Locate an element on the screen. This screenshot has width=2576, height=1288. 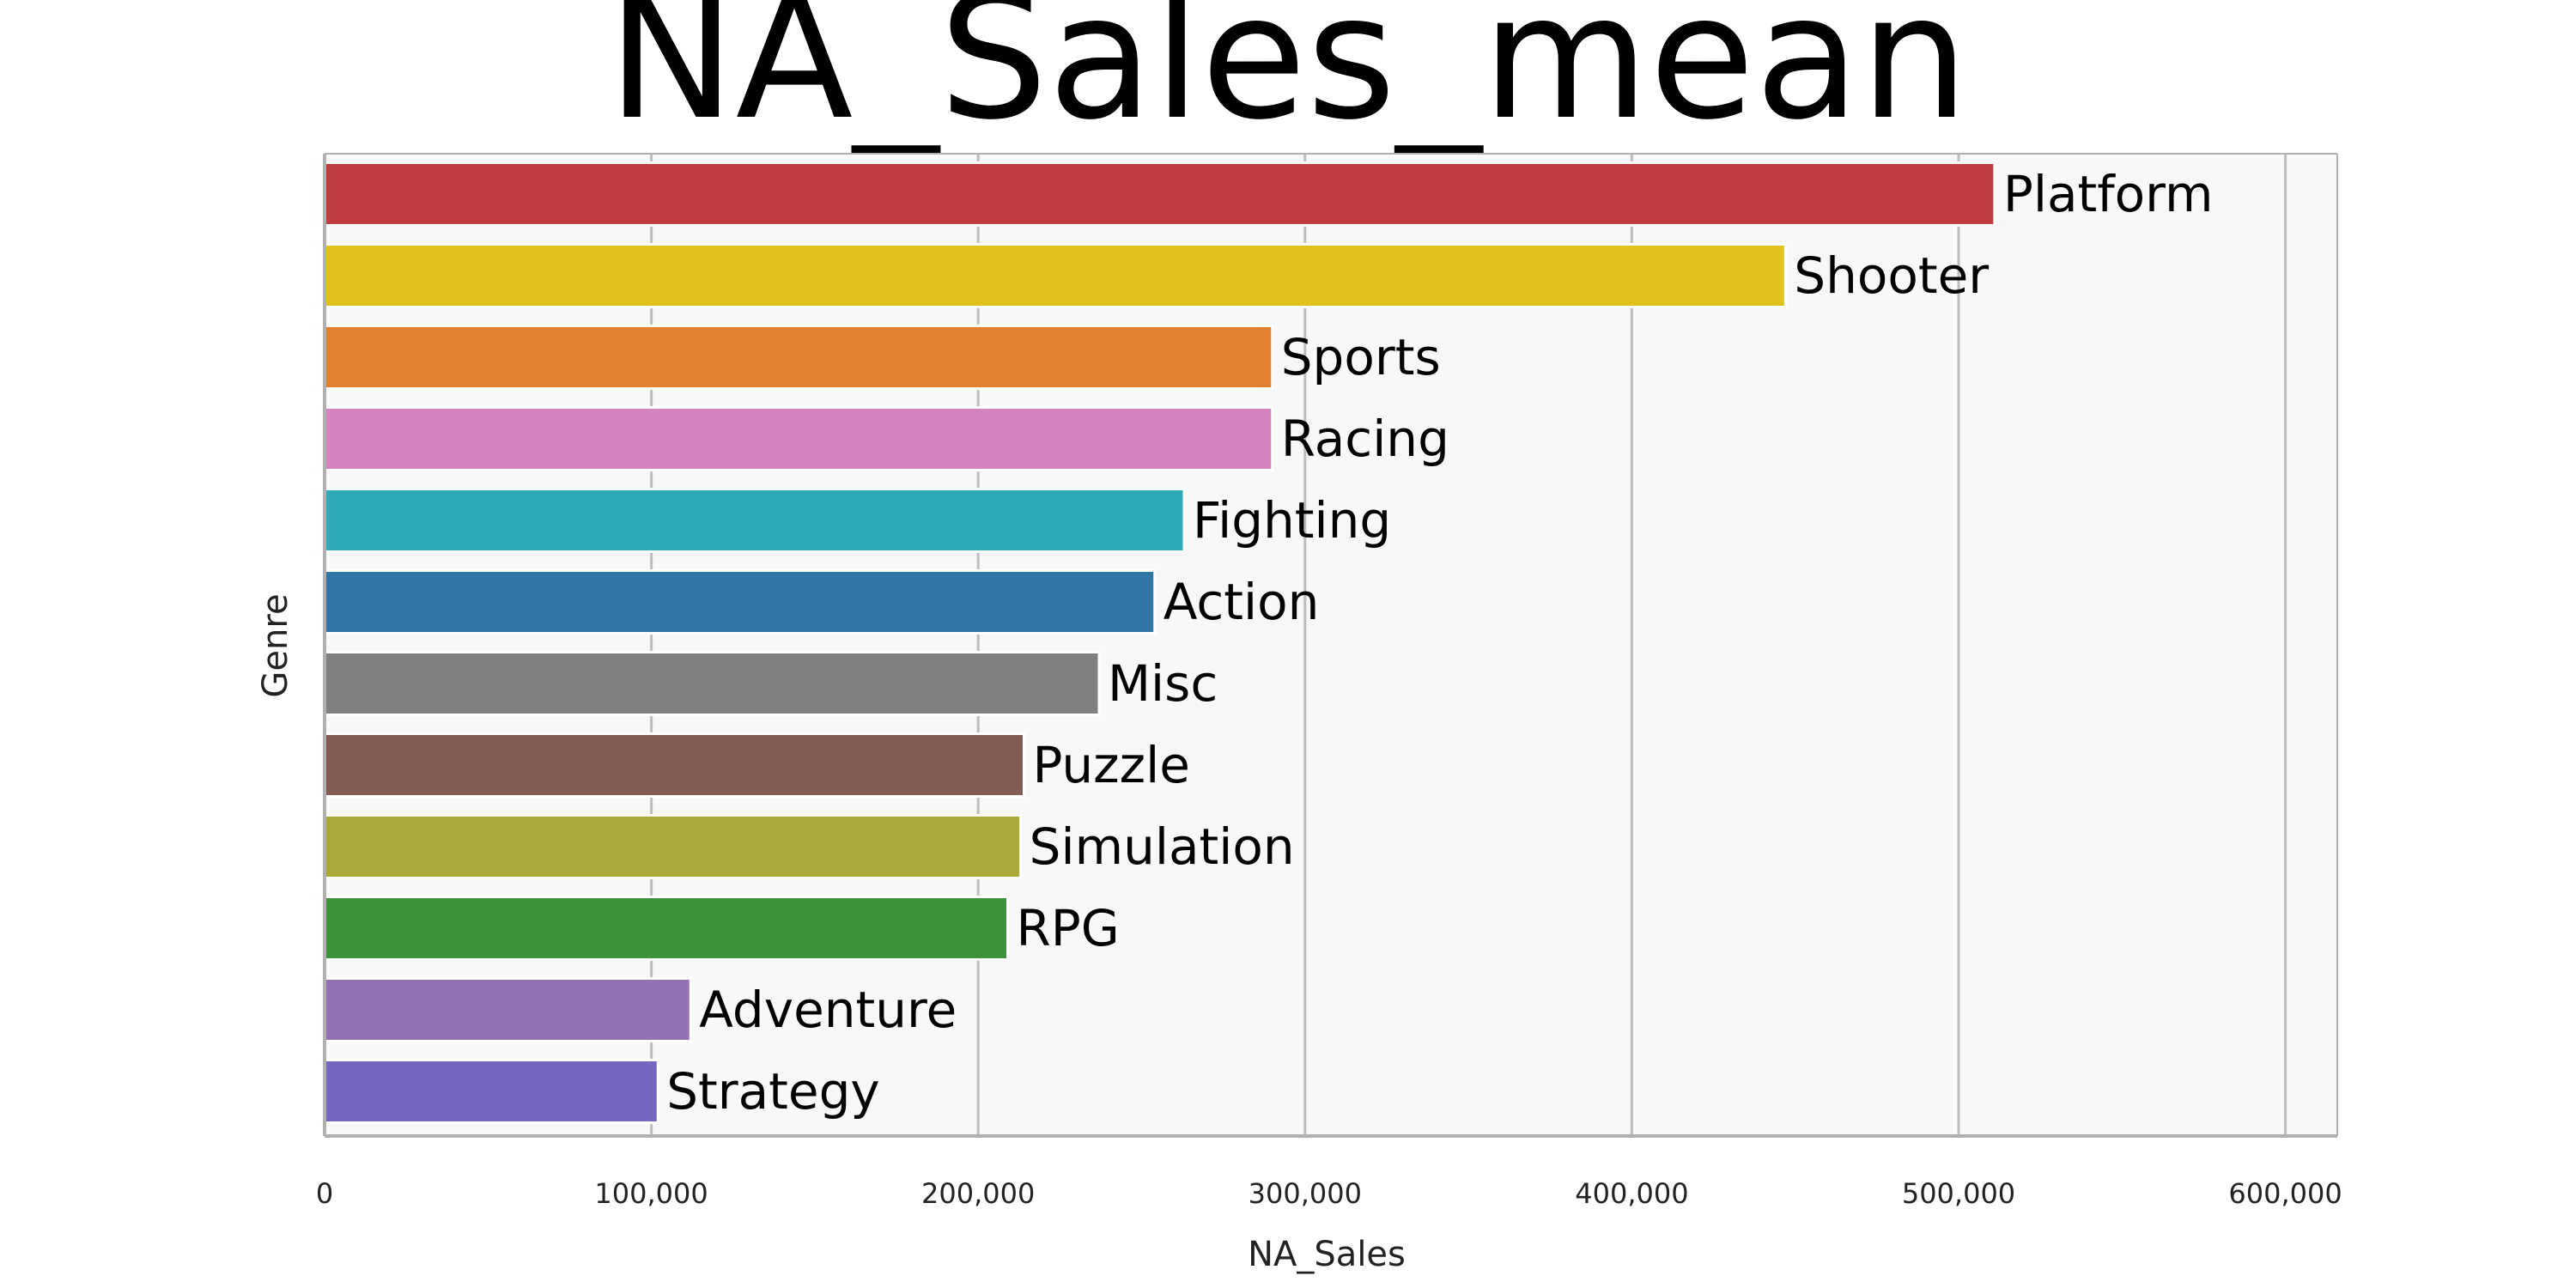
x-tick-label: 400,000 is located at coordinates (1631, 1193).